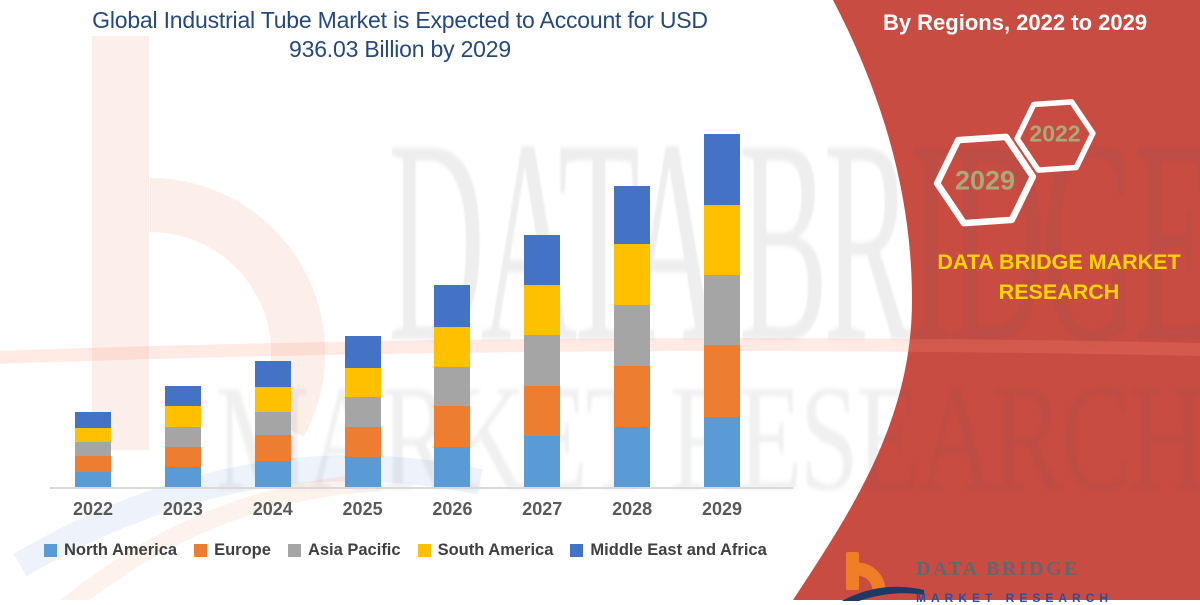  I want to click on legend-item-europe: Europe, so click(232, 550).